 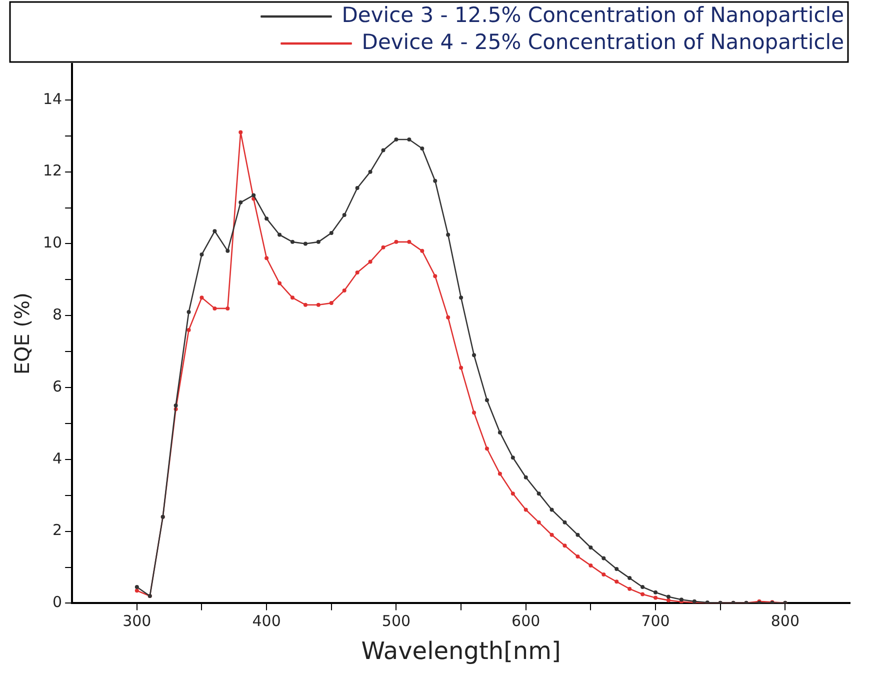 What do you see at coordinates (52, 243) in the screenshot?
I see `y-tick-label: 10` at bounding box center [52, 243].